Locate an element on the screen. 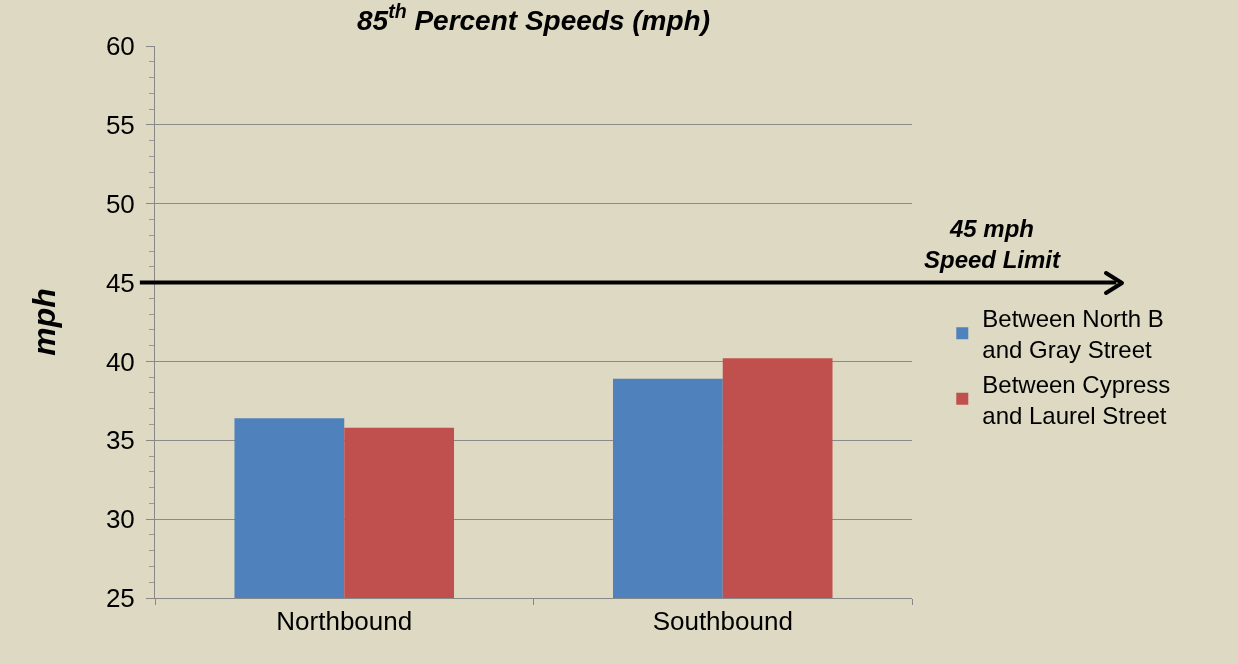 Image resolution: width=1238 pixels, height=664 pixels. y-tick-label: 25 is located at coordinates (120, 598).